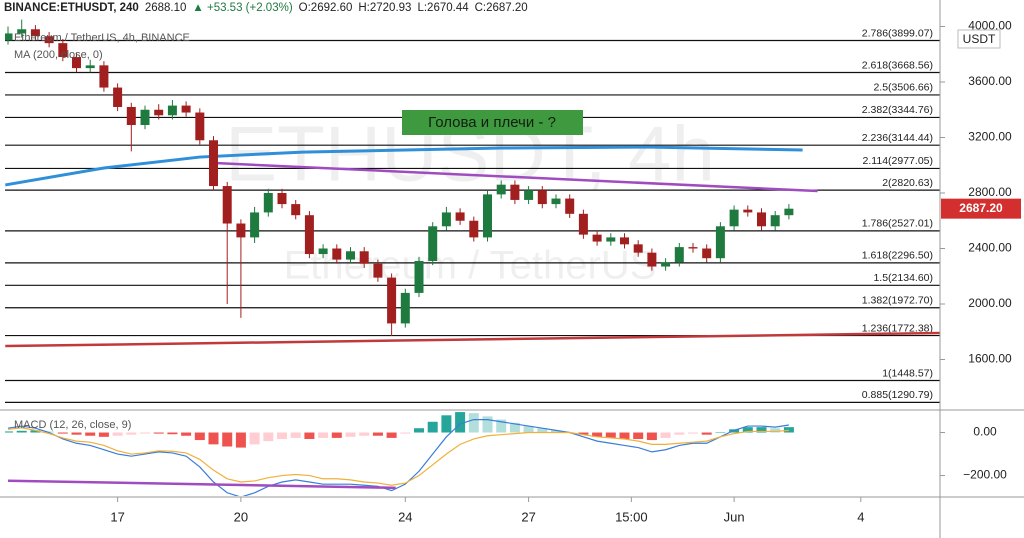 The width and height of the screenshot is (1024, 538). Describe the element at coordinates (898, 161) in the screenshot. I see `fib-label: 2.114(2977.05)` at that location.